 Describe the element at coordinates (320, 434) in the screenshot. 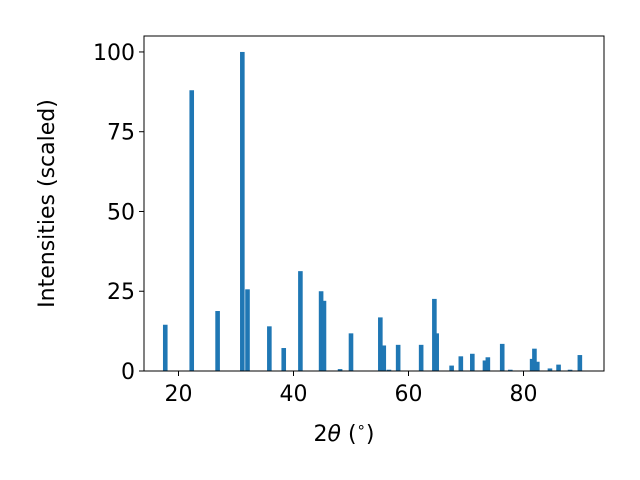

I see `x-axis-label-prefix: 2` at that location.